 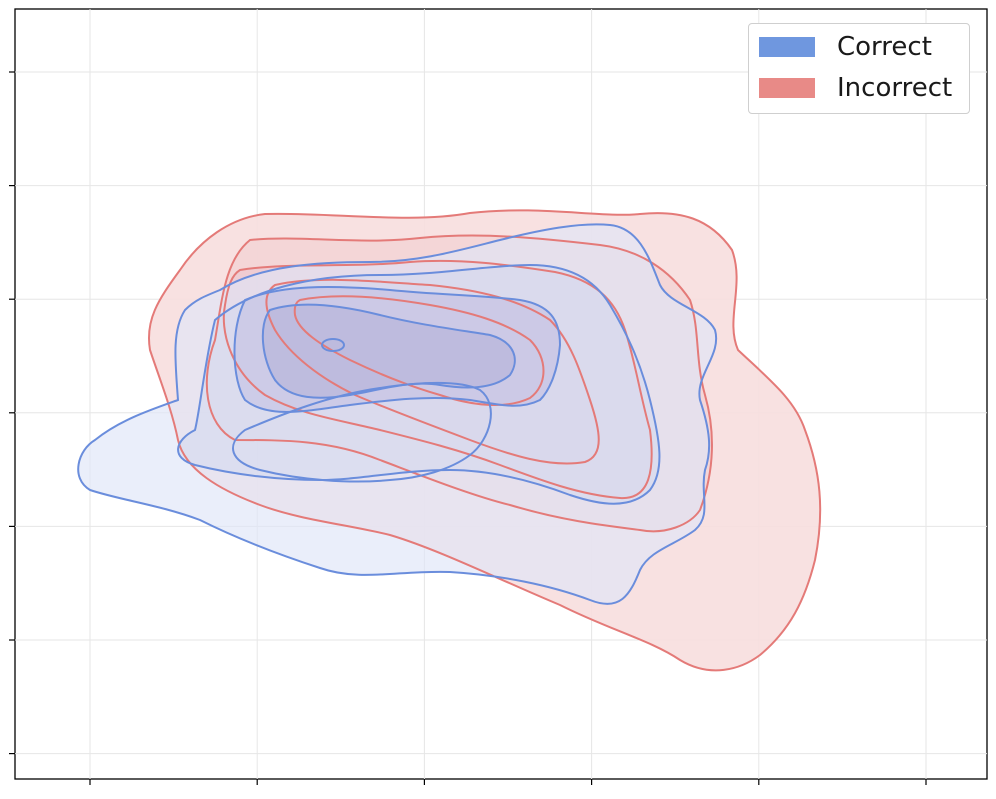 I want to click on legend-label-incorrect: Incorrect, so click(x=895, y=88).